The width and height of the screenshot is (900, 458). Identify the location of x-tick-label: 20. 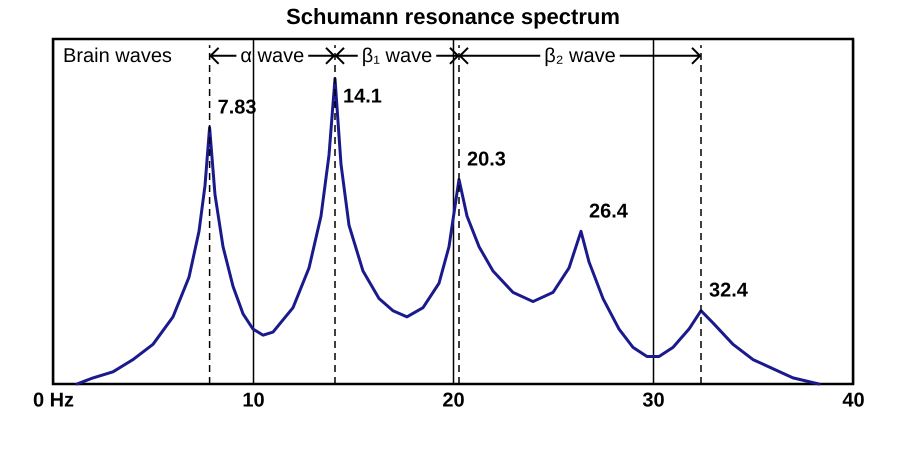
(453, 401).